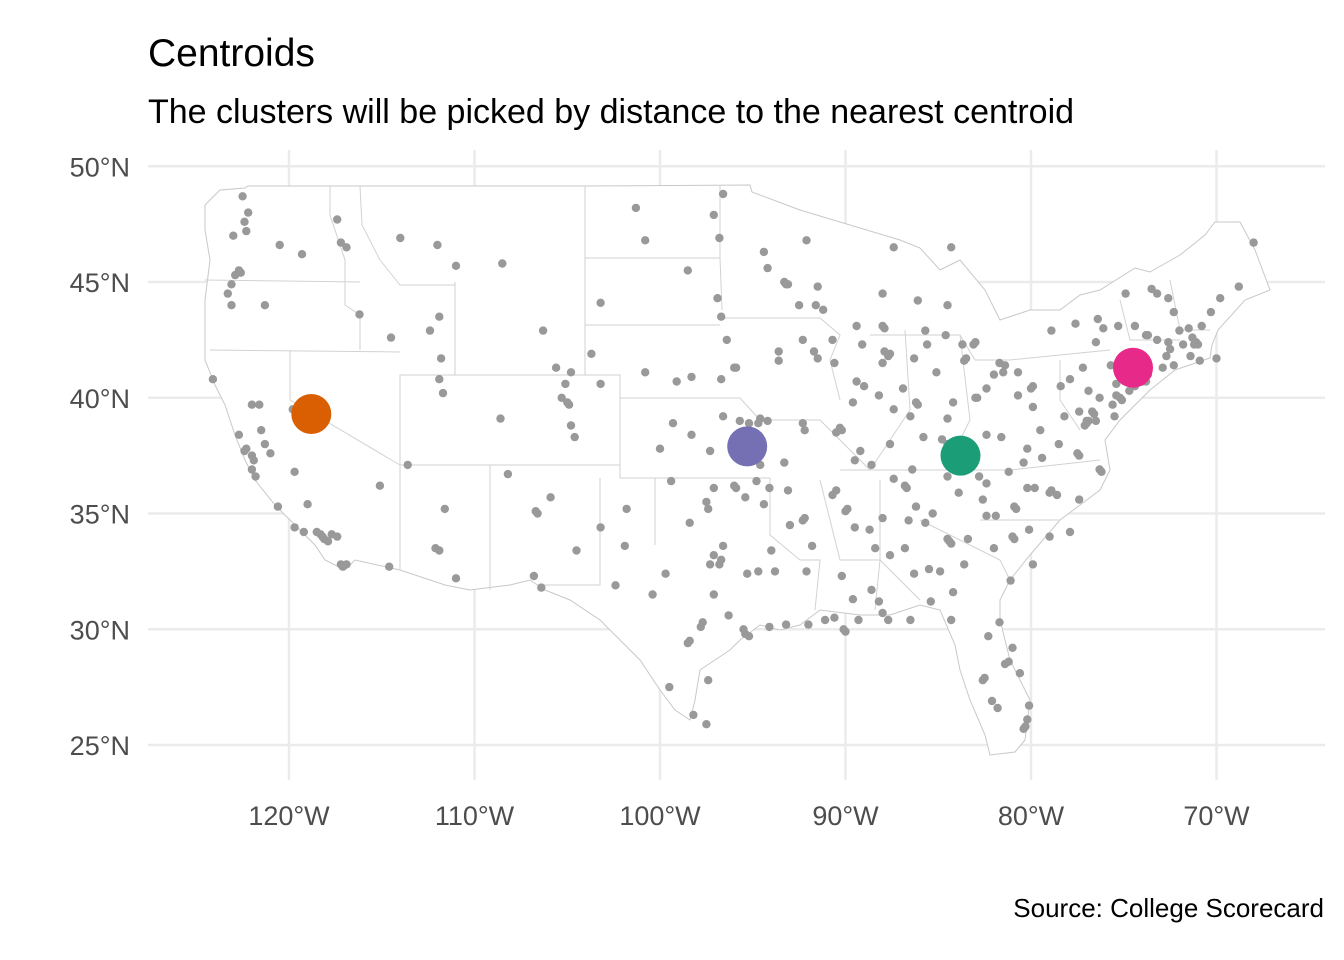 The image size is (1344, 960). I want to click on map-title: Centroids, so click(231, 53).